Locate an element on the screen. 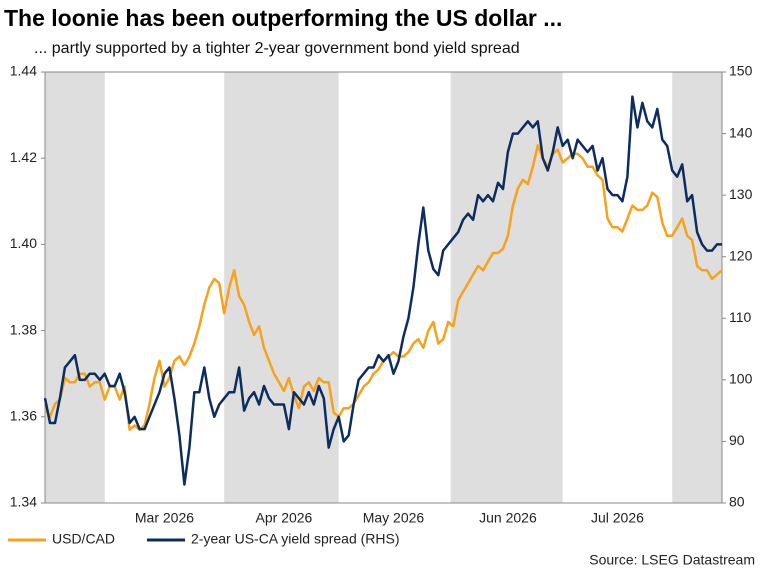  x-tick-label: Mar 2026 is located at coordinates (164, 518).